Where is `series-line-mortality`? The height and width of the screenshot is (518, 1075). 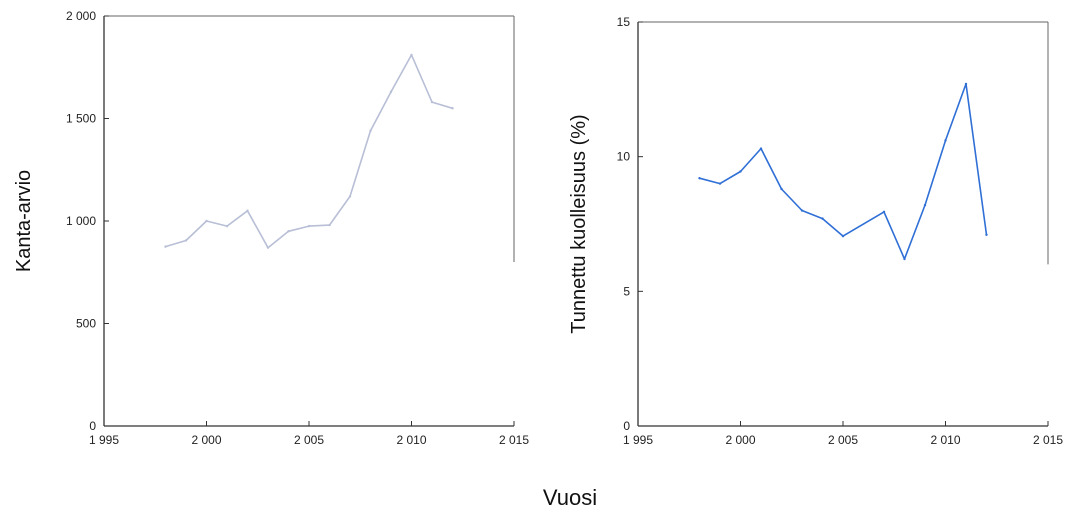
series-line-mortality is located at coordinates (843, 171).